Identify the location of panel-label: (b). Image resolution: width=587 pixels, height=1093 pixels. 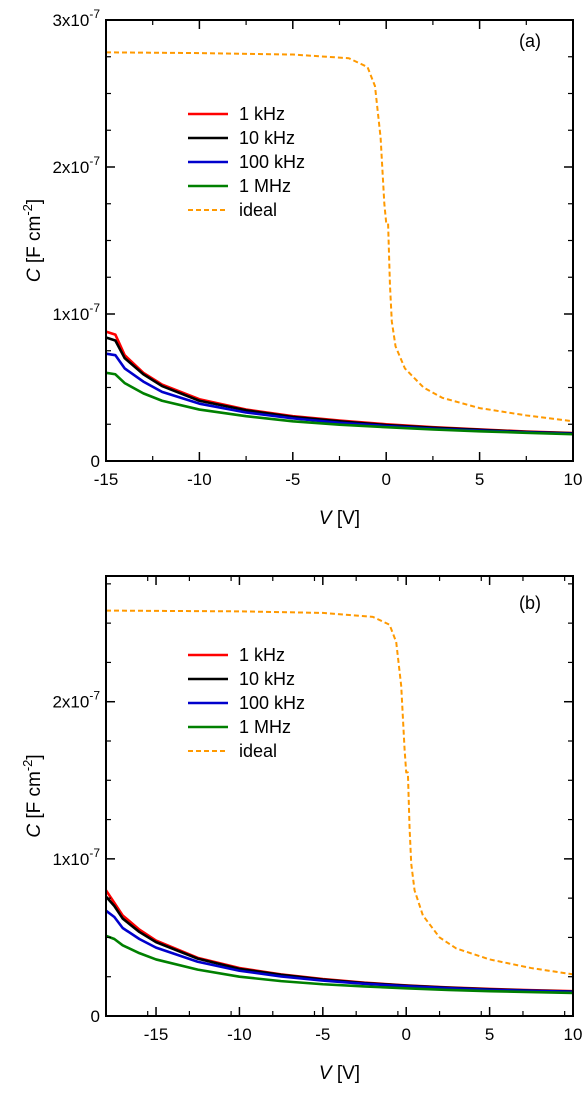
(530, 603).